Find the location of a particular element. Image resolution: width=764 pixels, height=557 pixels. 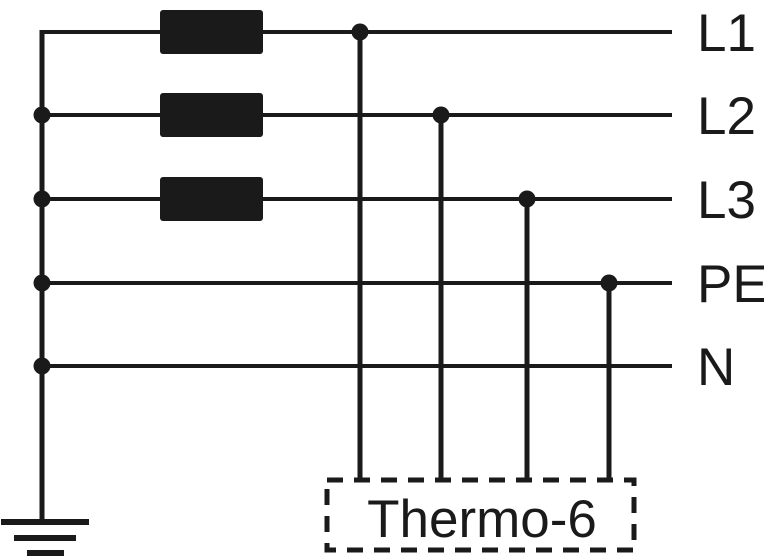

ground-bar-top is located at coordinates (45, 522).